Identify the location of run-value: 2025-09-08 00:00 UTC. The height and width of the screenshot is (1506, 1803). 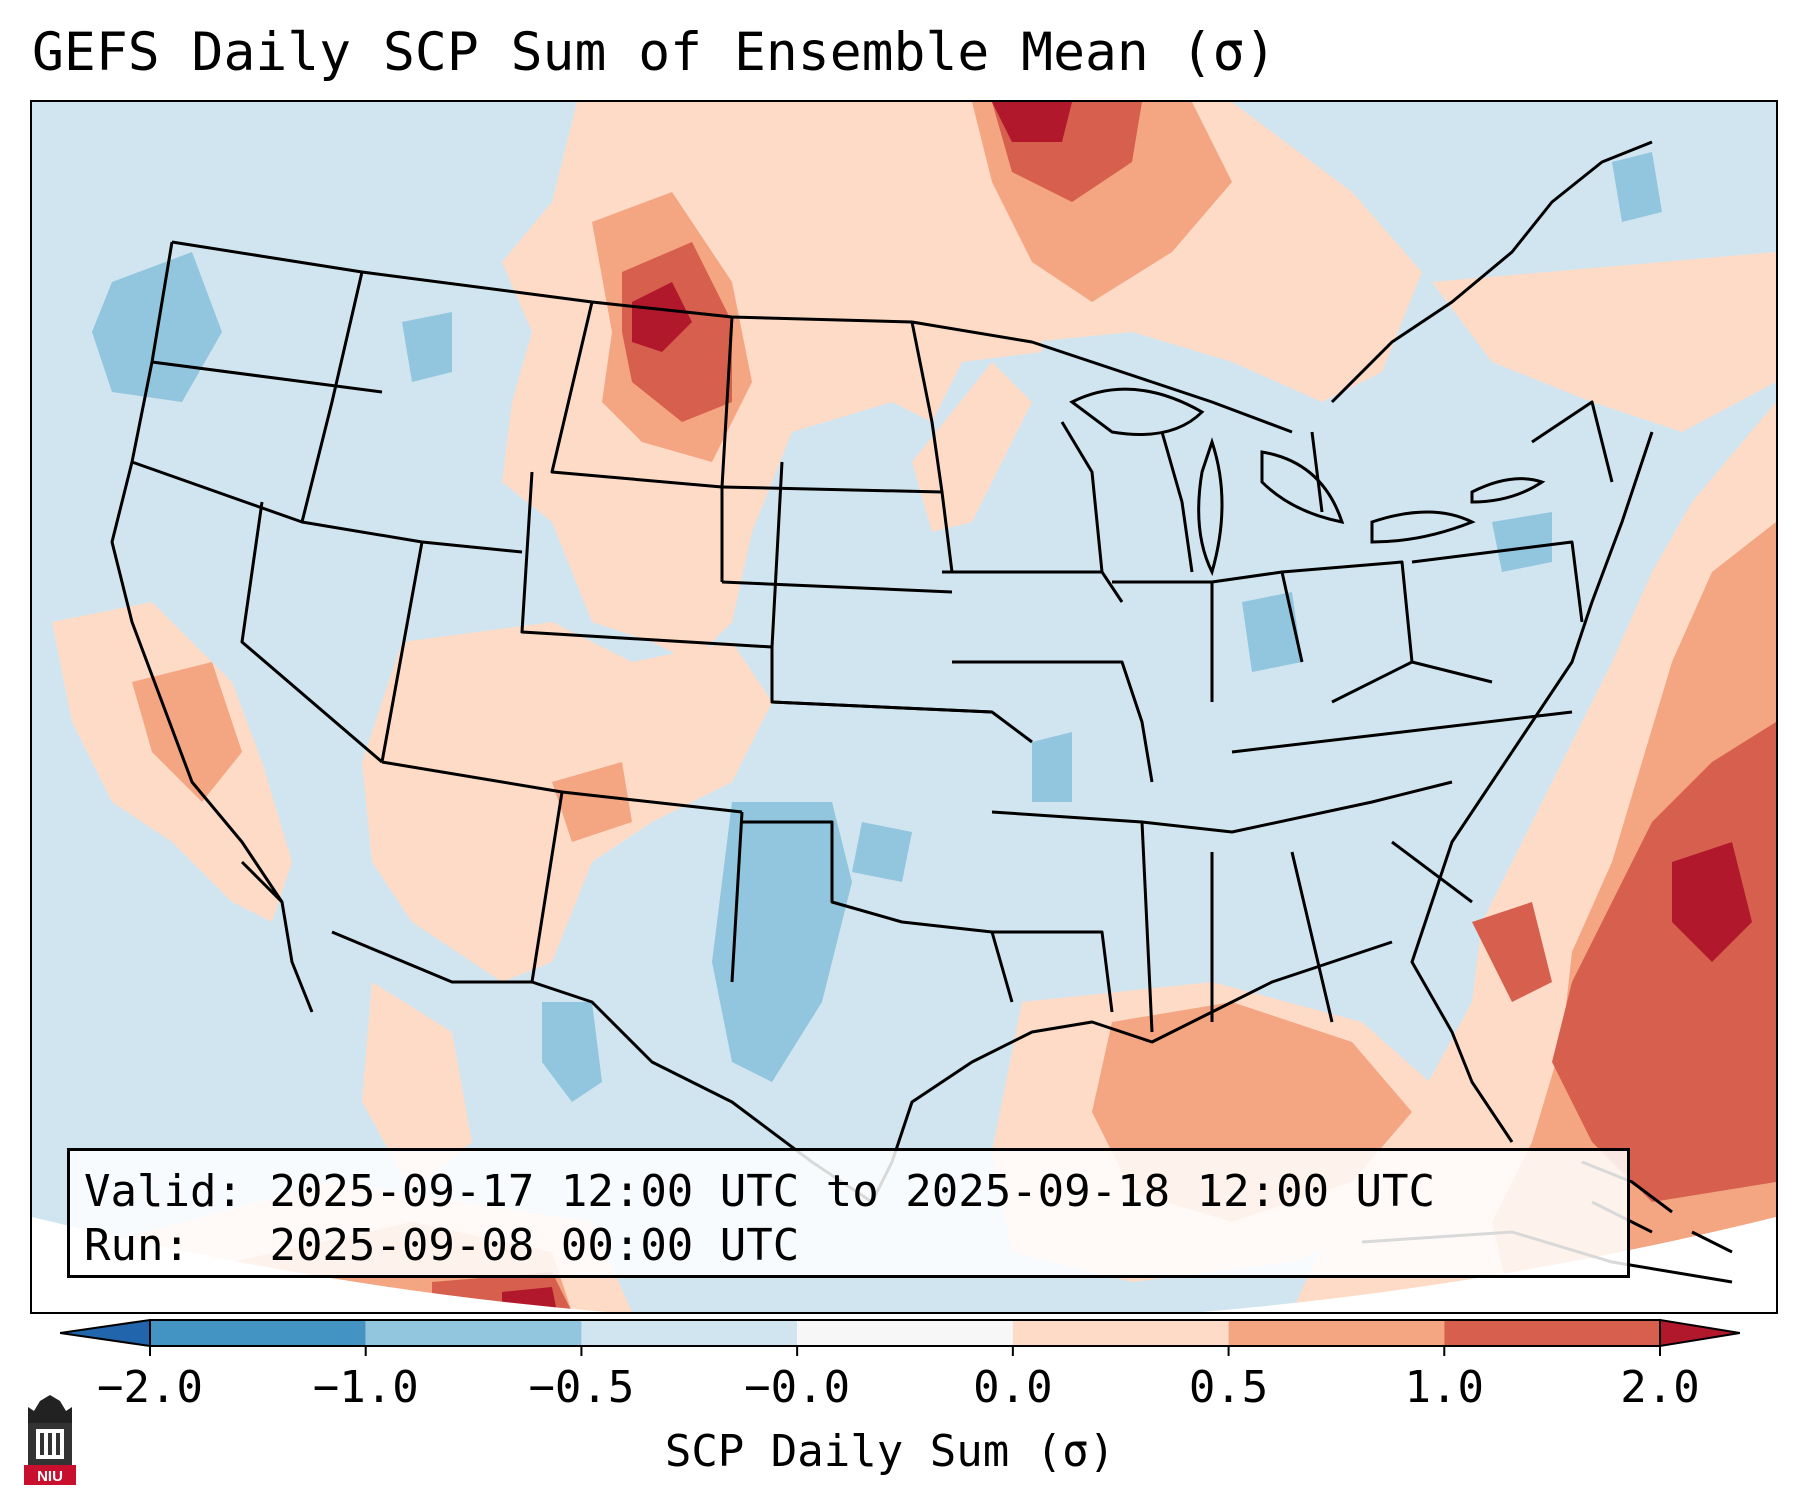
(534, 1245).